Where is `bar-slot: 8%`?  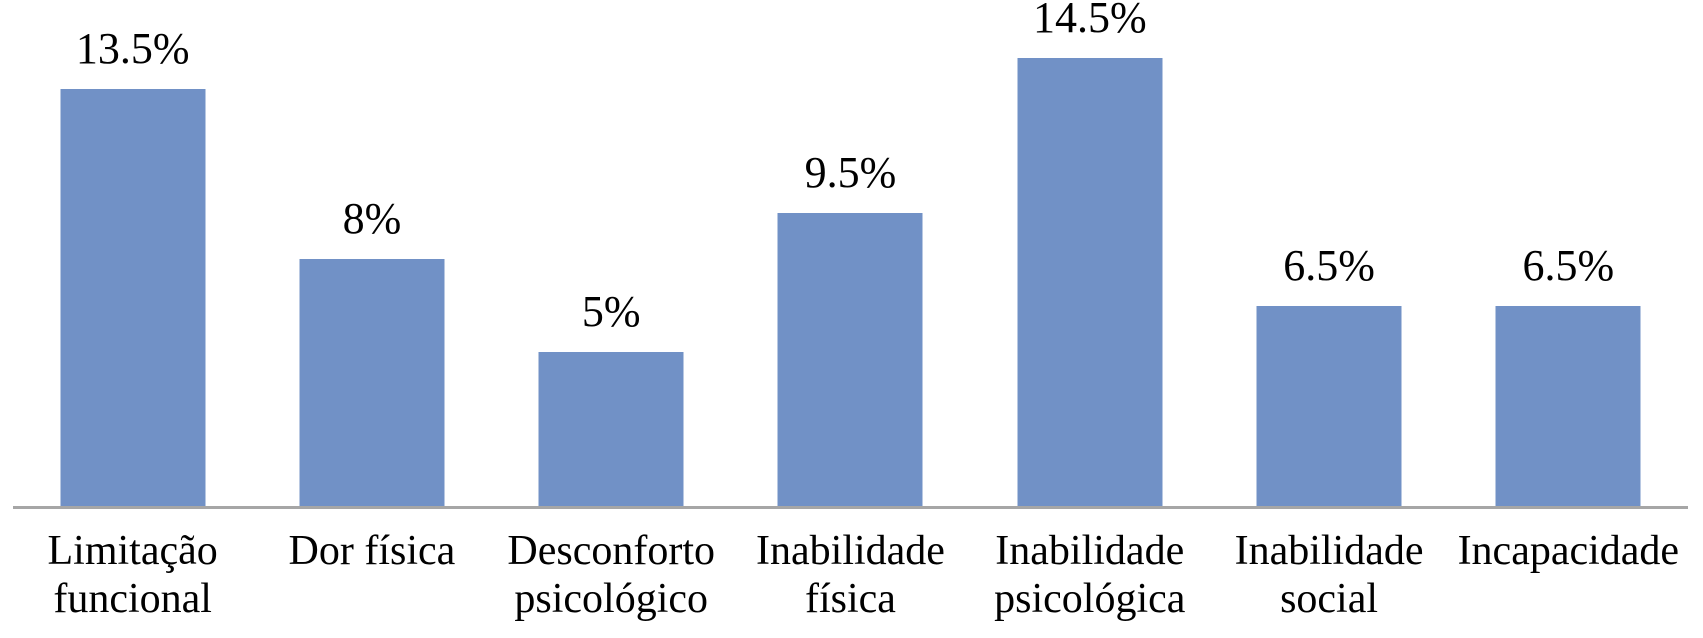
bar-slot: 8% is located at coordinates (371, 253).